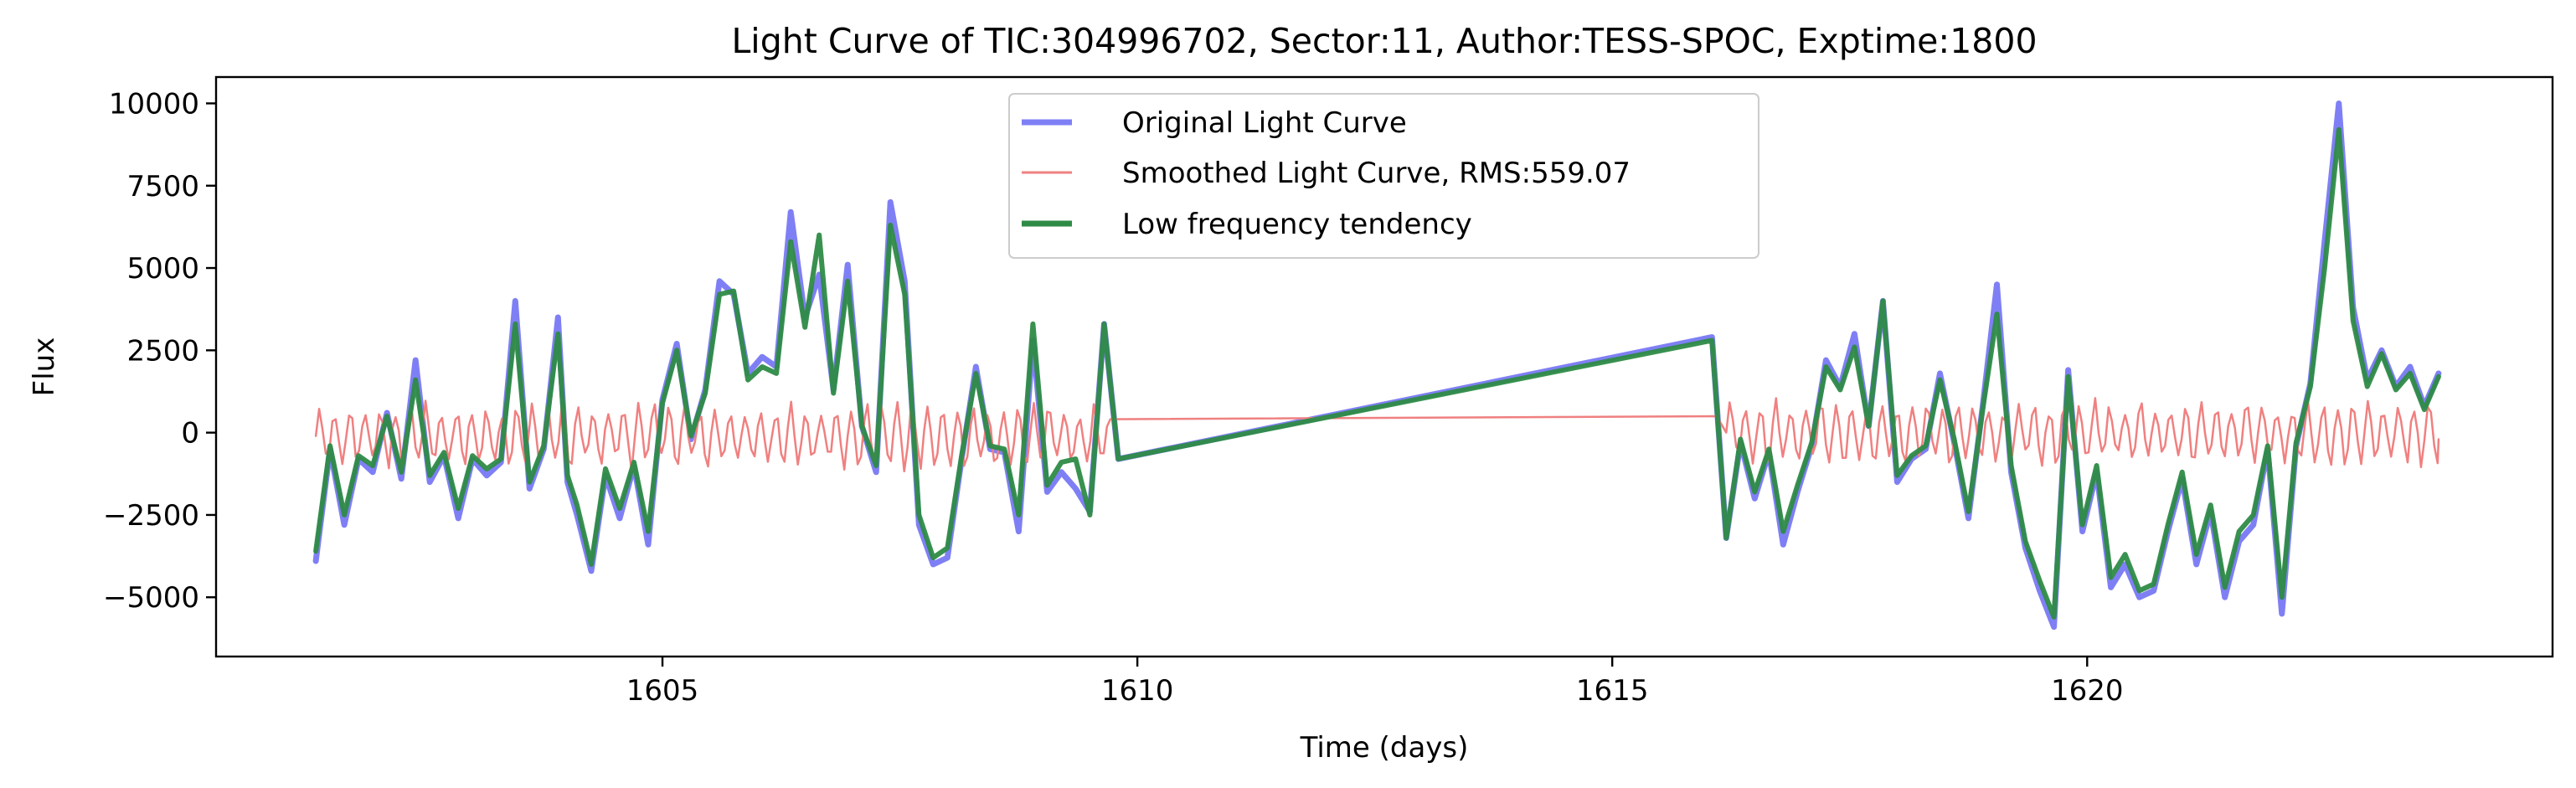 The image size is (2576, 788). I want to click on y-tick-label: 0, so click(190, 434).